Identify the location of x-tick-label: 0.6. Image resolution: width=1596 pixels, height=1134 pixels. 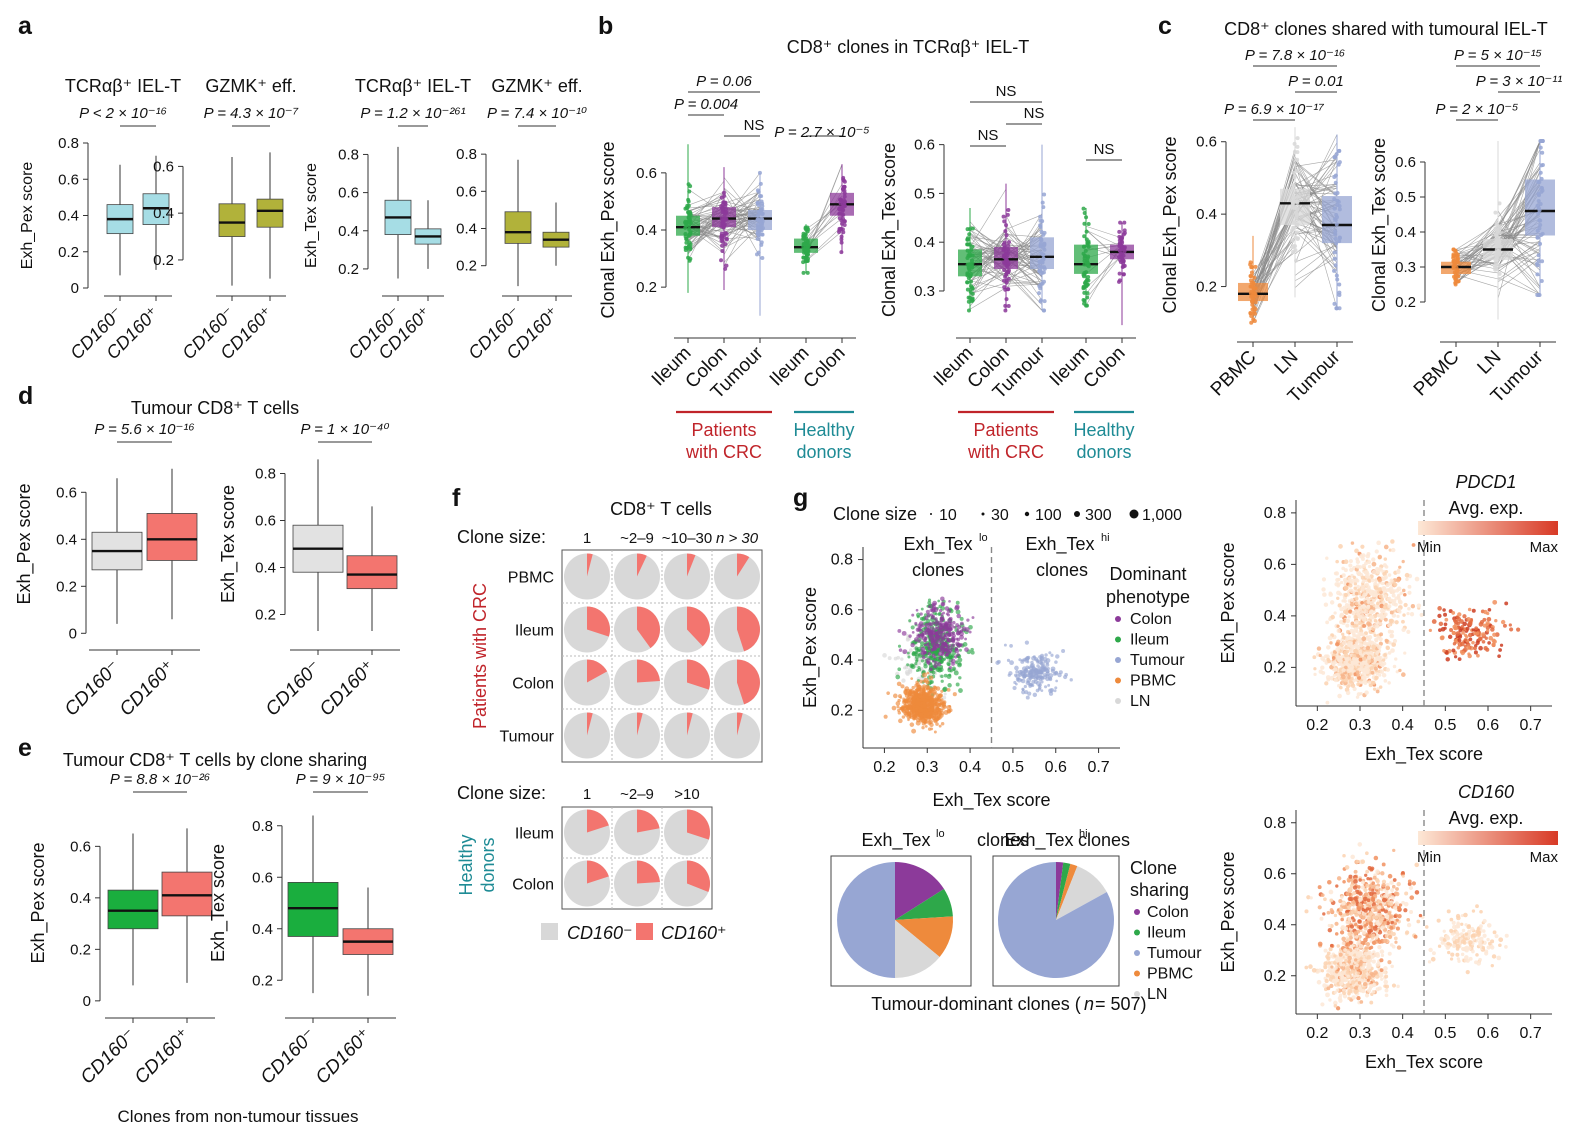
(1488, 725).